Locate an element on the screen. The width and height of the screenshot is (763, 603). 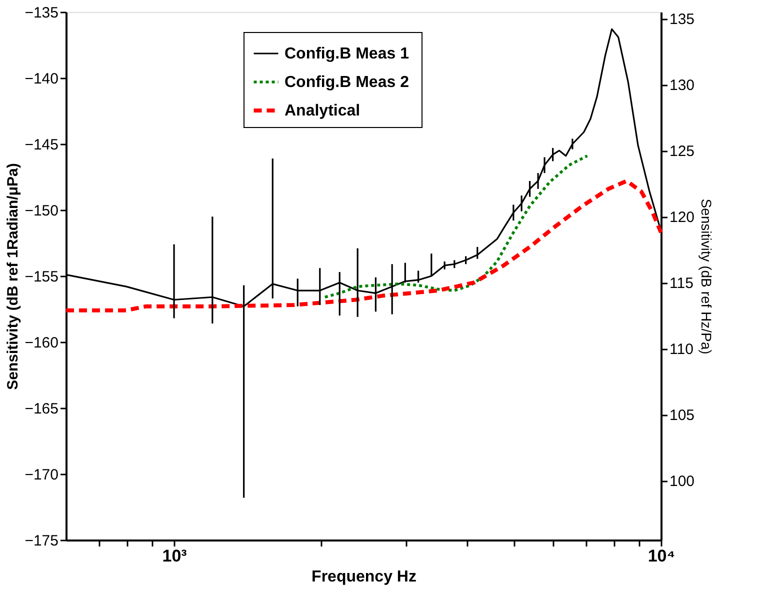
y-tick-label: −140 is located at coordinates (41, 79).